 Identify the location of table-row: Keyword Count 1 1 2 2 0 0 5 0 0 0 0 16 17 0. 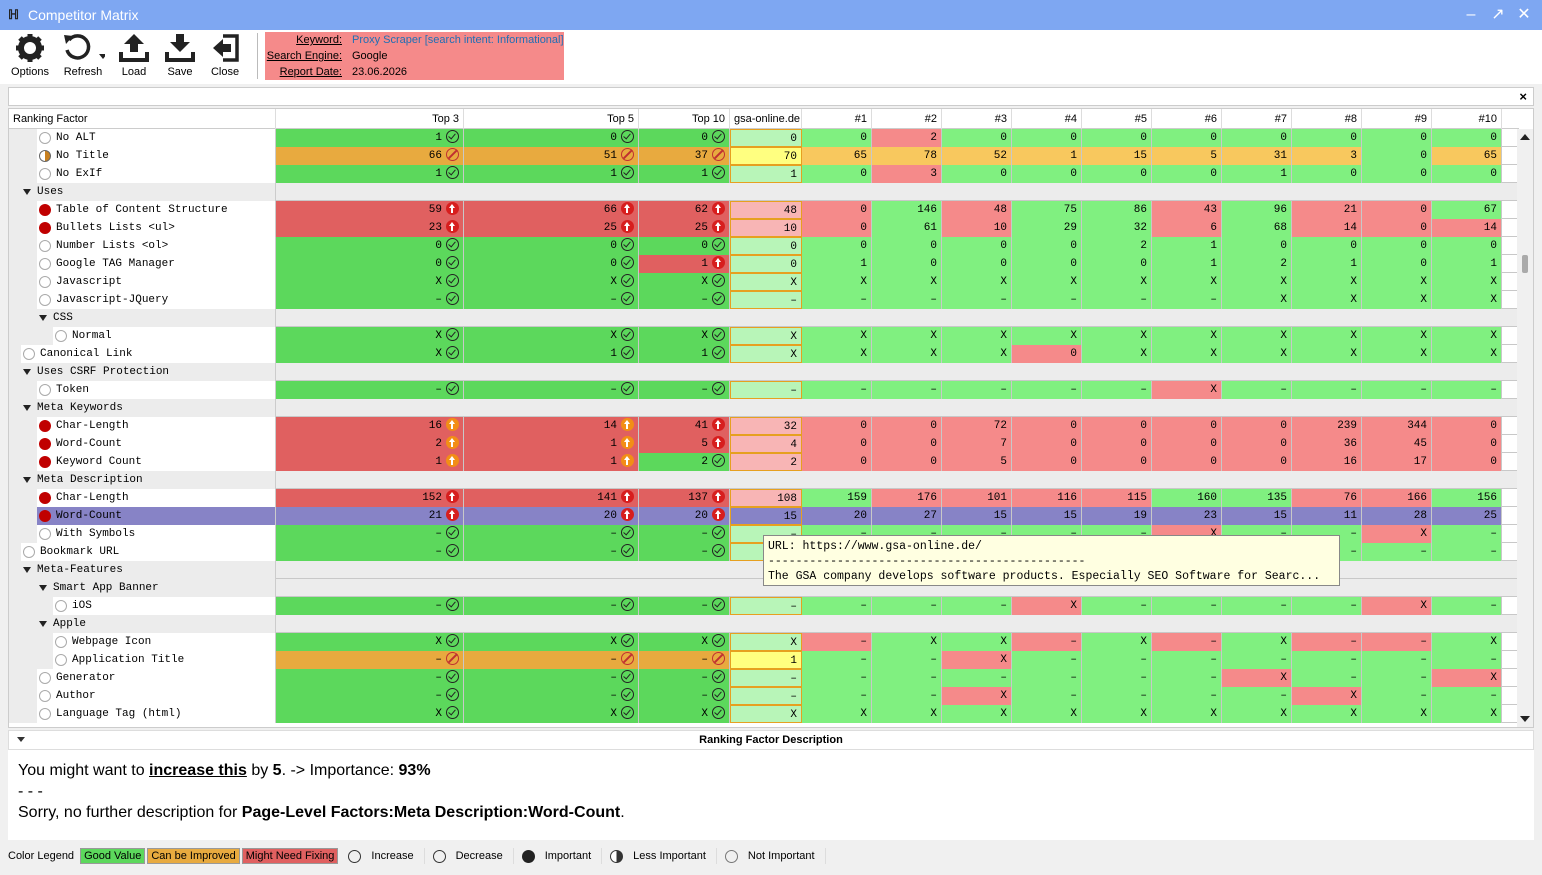
(764, 462).